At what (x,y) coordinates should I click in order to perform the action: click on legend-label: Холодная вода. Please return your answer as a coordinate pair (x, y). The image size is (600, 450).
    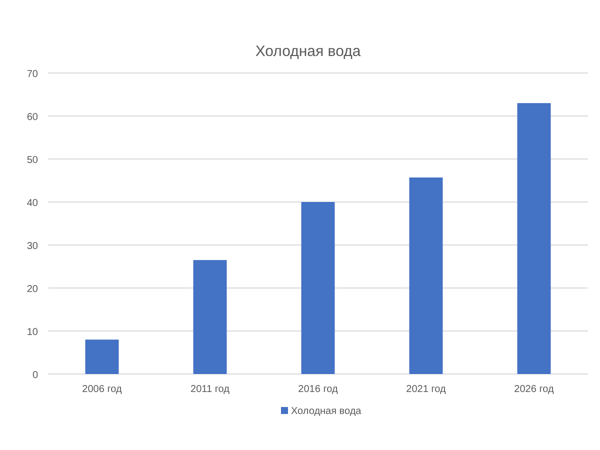
    Looking at the image, I should click on (326, 411).